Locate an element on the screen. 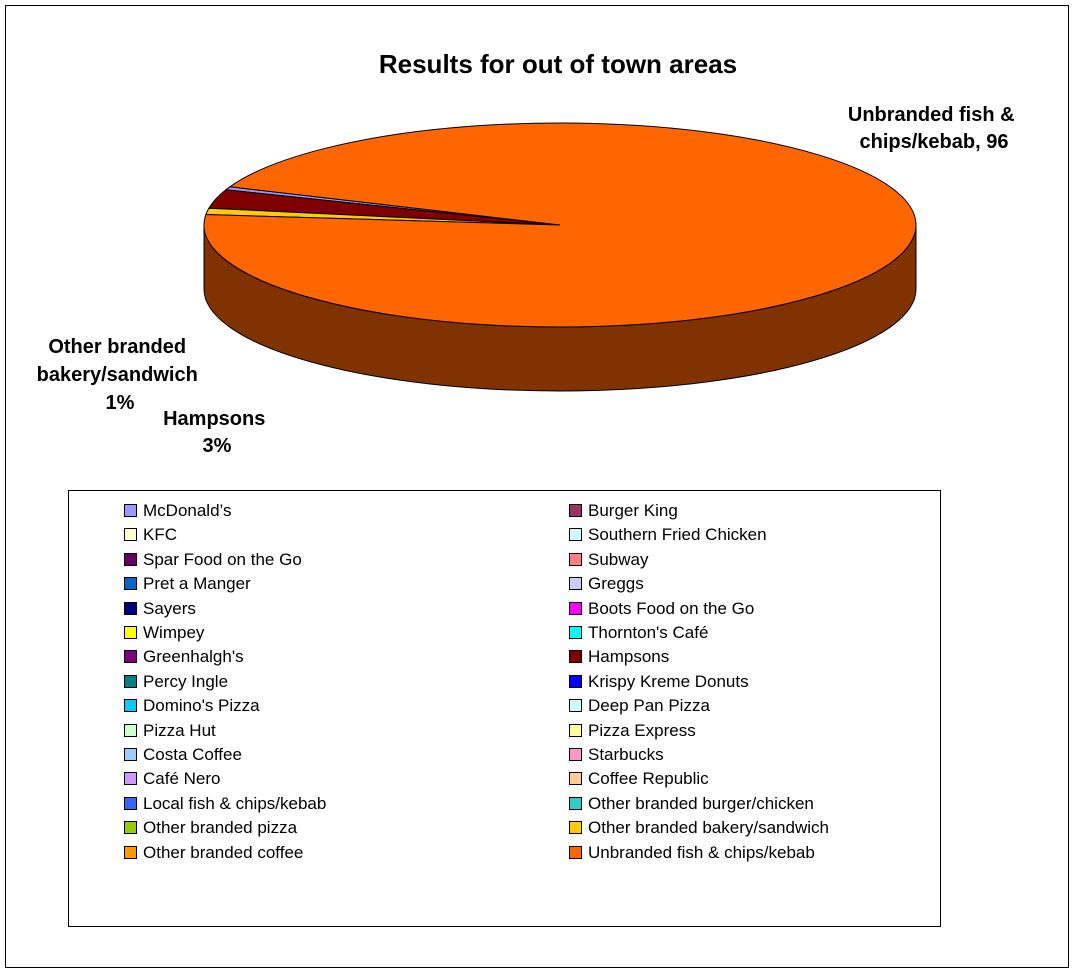  chart-title: Results for out of town areas is located at coordinates (558, 64).